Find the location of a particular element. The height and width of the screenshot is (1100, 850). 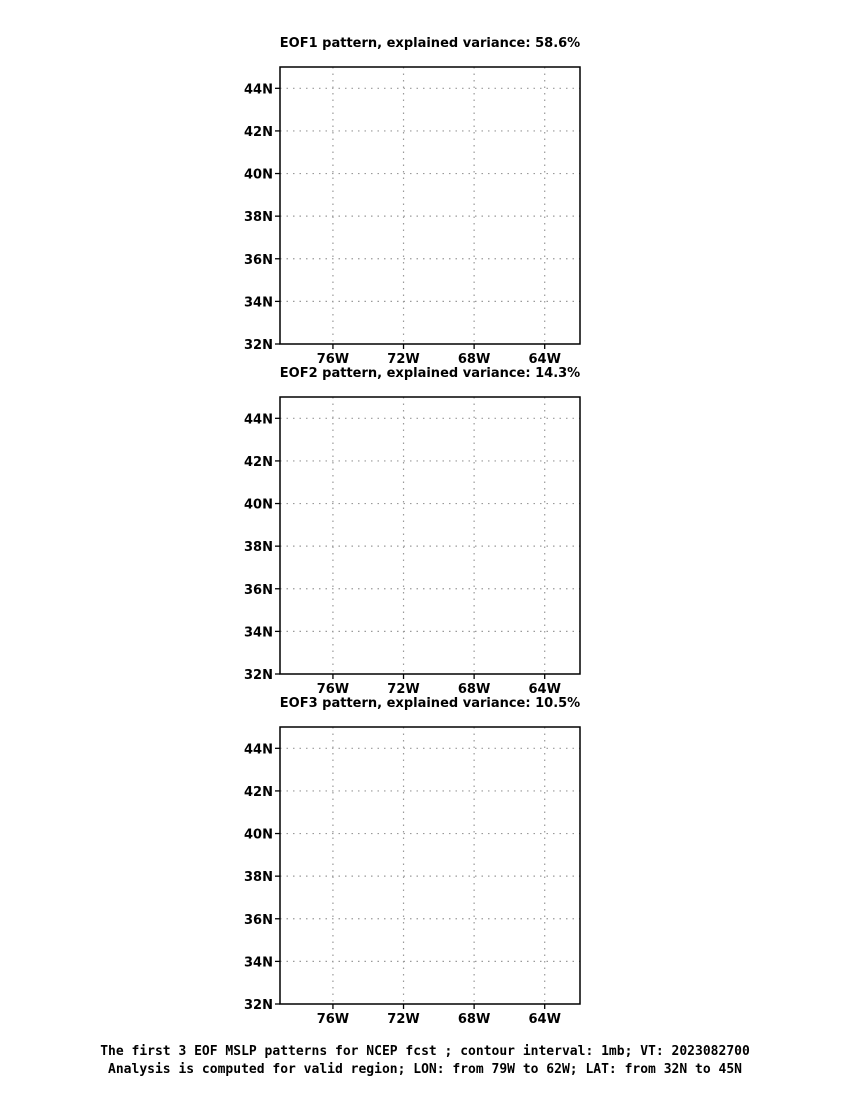

eof2-map-panel: 0 44N 42N 40N 38N 36N 34N 32N 76W 72W 68W 64W is located at coordinates (412, 546).